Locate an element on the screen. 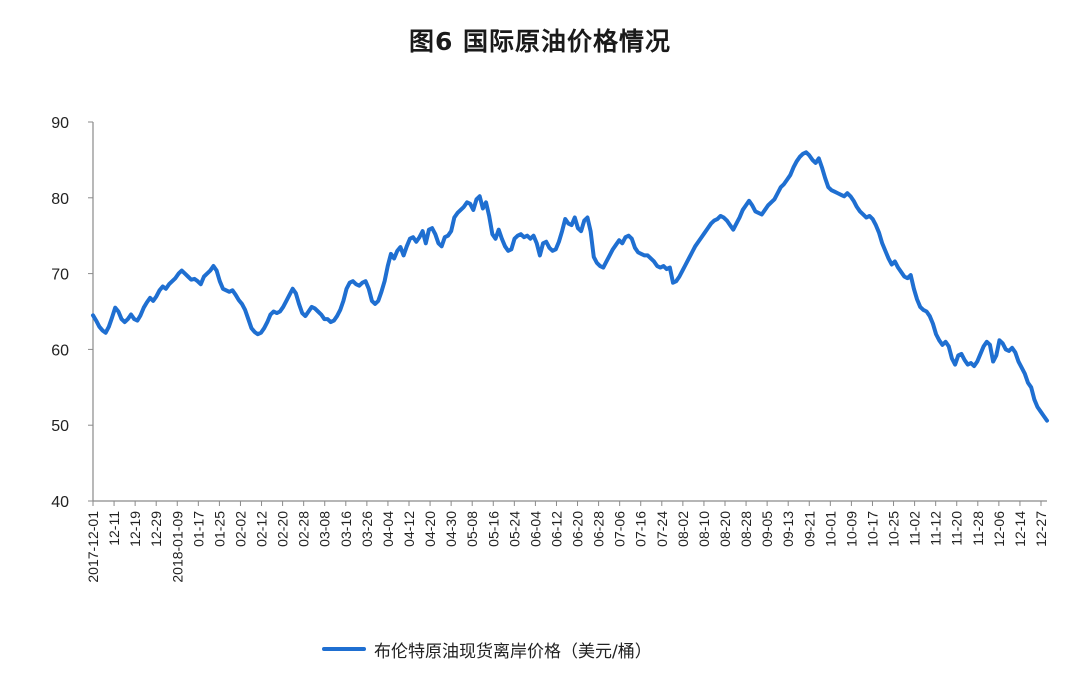  x-tick-label: 10-09 is located at coordinates (851, 529).